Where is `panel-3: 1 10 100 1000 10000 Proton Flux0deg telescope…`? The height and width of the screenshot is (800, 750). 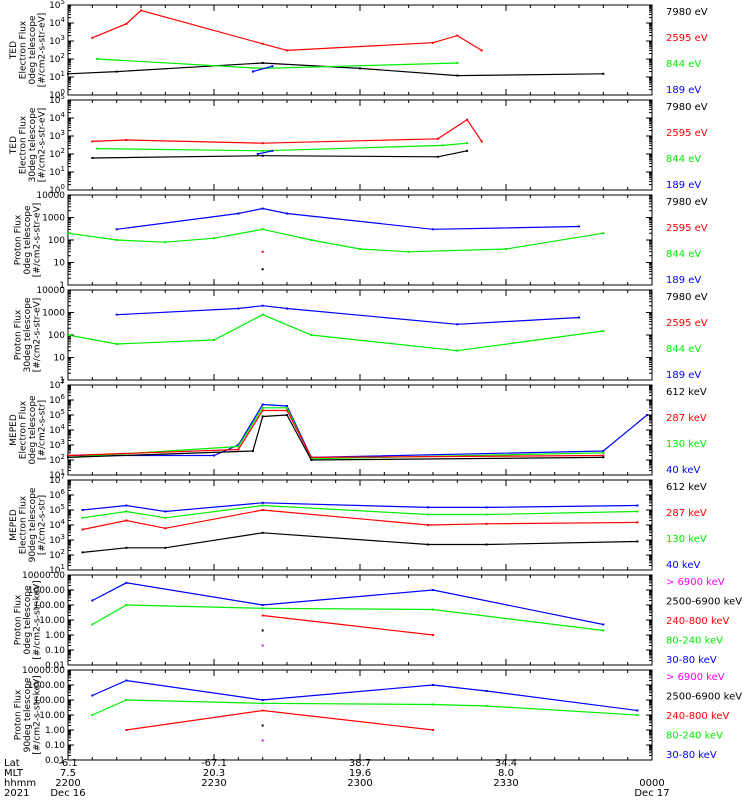
panel-3: 1 10 100 1000 10000 Proton Flux0deg telescope… is located at coordinates (361, 241).